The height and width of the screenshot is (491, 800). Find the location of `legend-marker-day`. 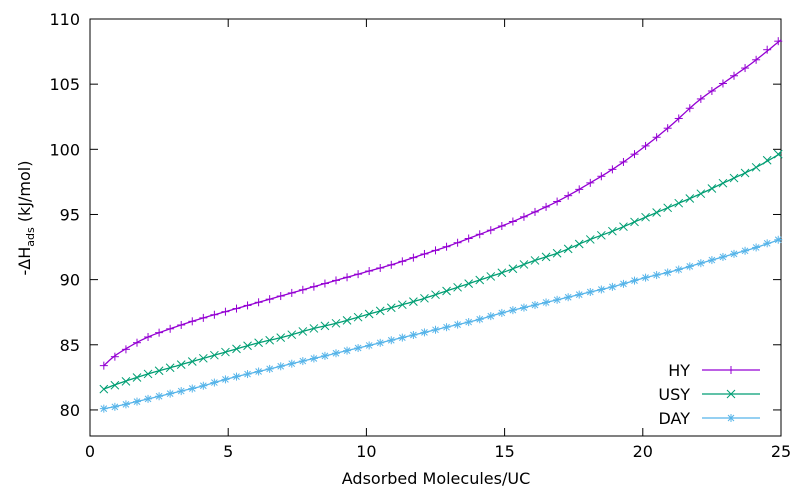

legend-marker-day is located at coordinates (731, 418).